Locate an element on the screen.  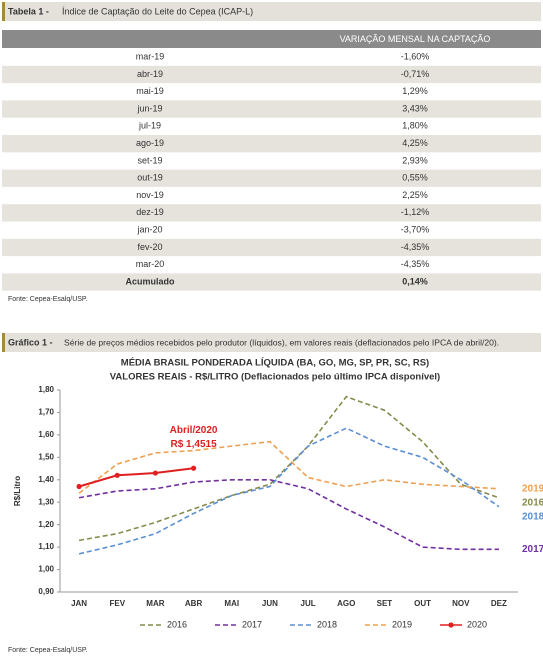
table-header-bar is located at coordinates (271, 39).